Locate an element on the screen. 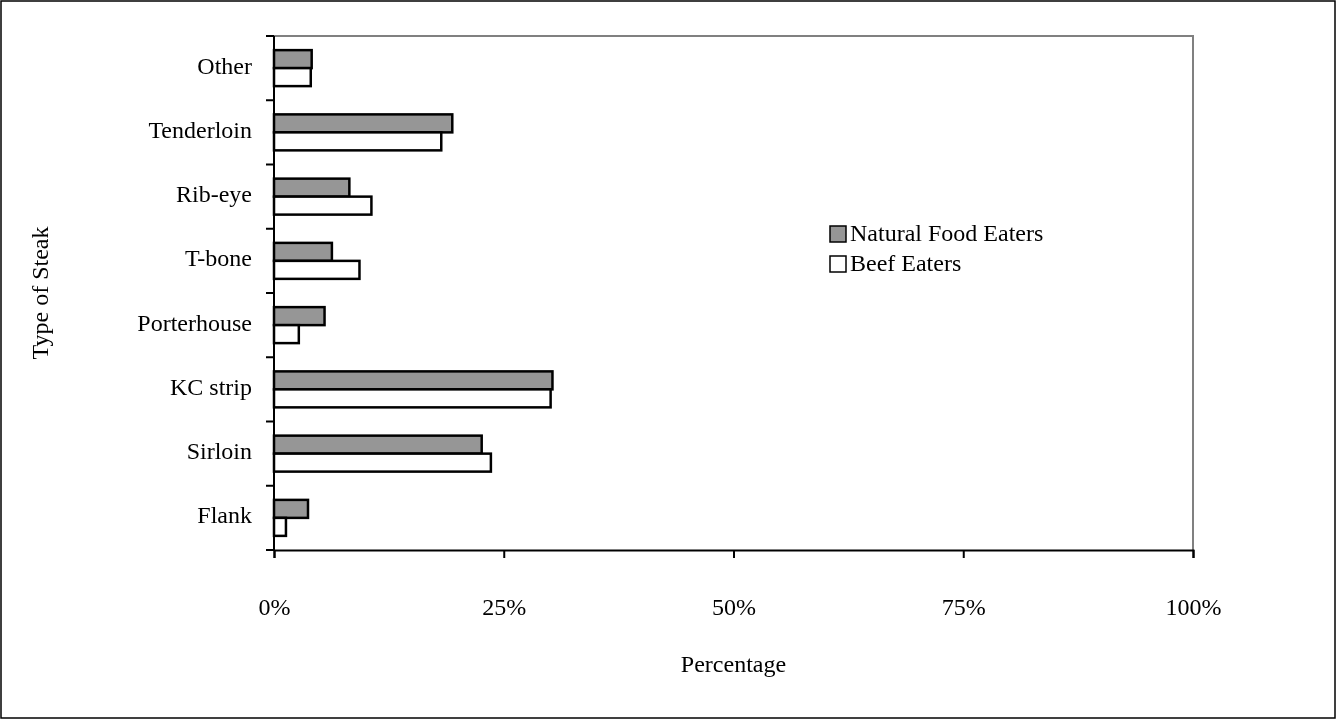 The image size is (1336, 719). y-tick-label: Porterhouse is located at coordinates (194, 322).